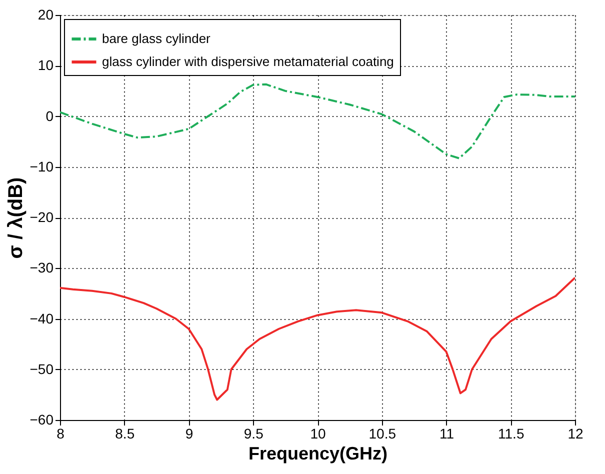 The width and height of the screenshot is (605, 474). I want to click on x-tick-label: 10, so click(318, 434).